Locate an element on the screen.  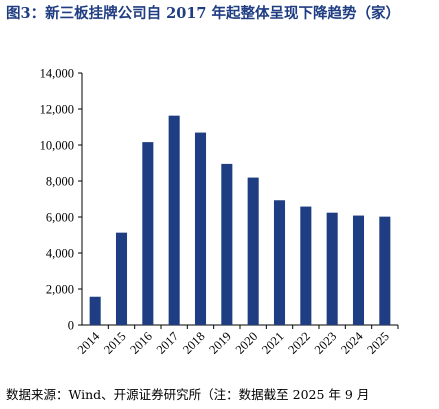
x-tick-label: 2021 is located at coordinates (273, 343).